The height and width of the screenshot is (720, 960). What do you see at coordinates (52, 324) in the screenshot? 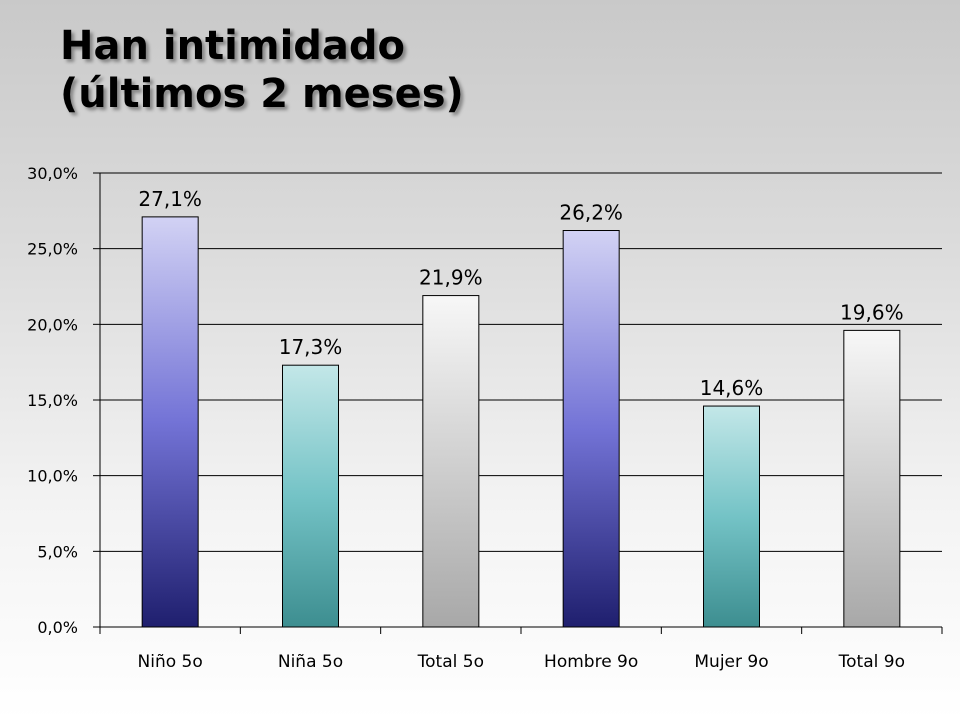
I see `y-tick-label: 20,0%` at bounding box center [52, 324].